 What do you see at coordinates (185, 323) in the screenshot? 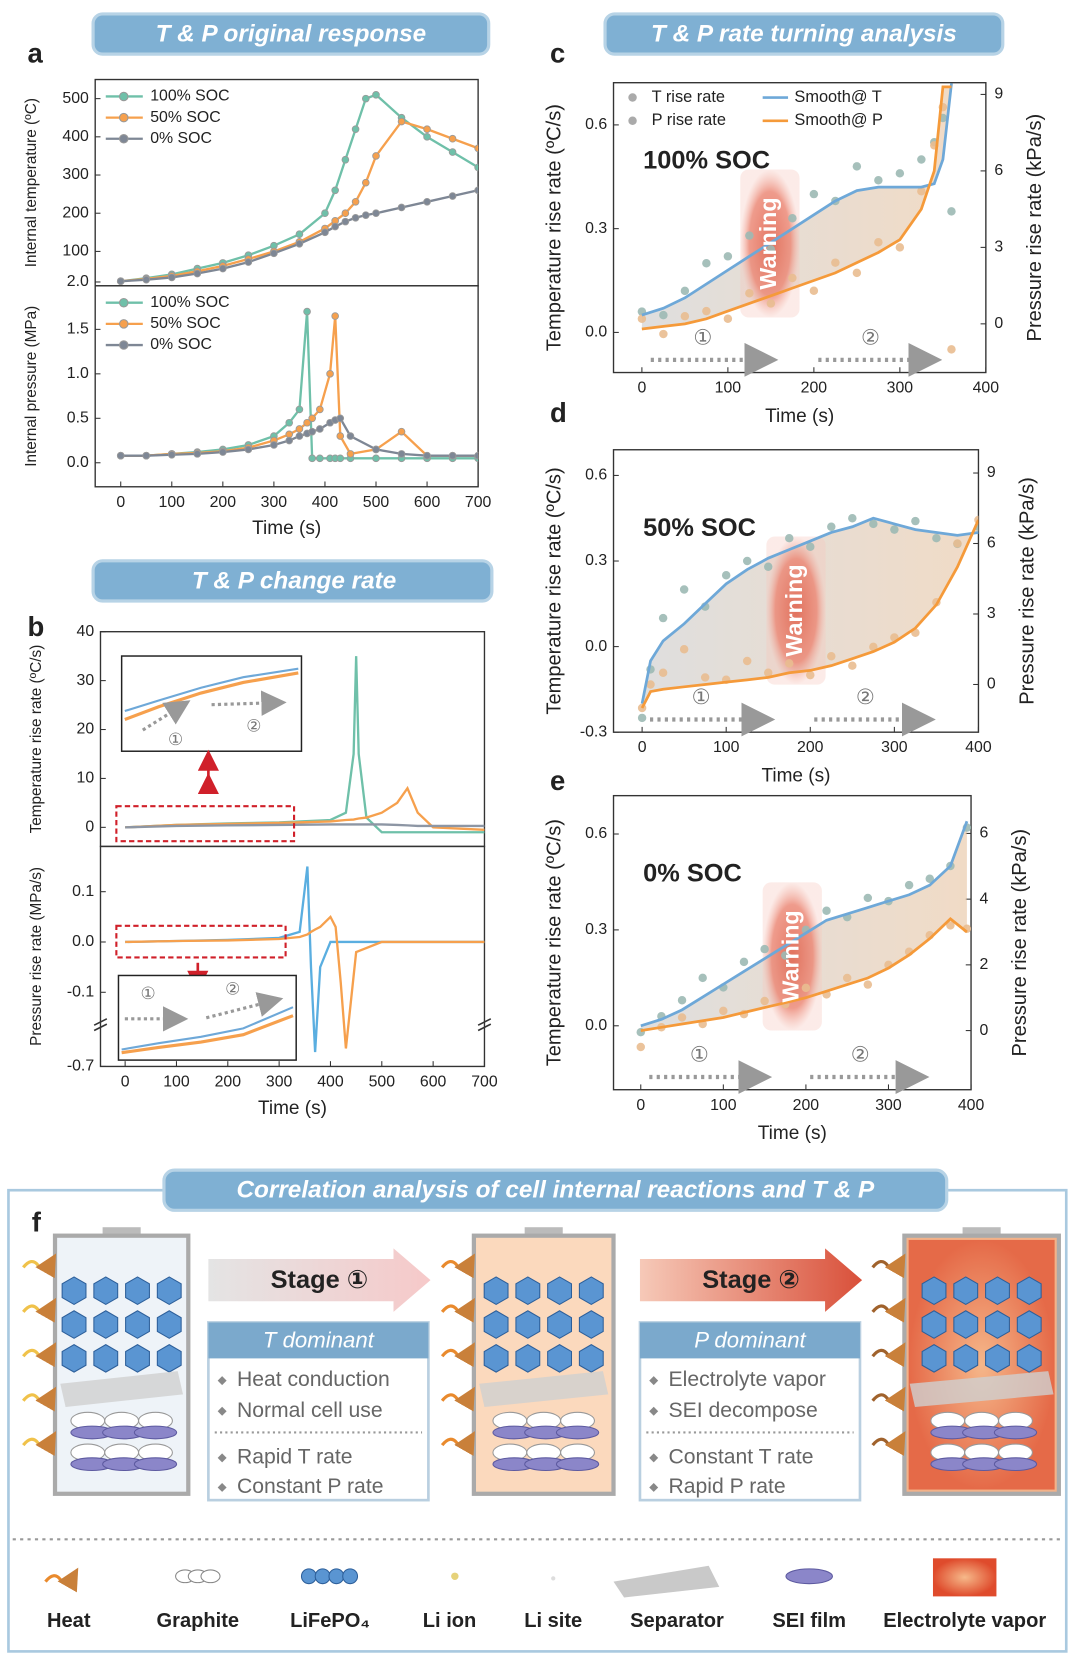
I see `legend-label: 50% SOC` at bounding box center [185, 323].